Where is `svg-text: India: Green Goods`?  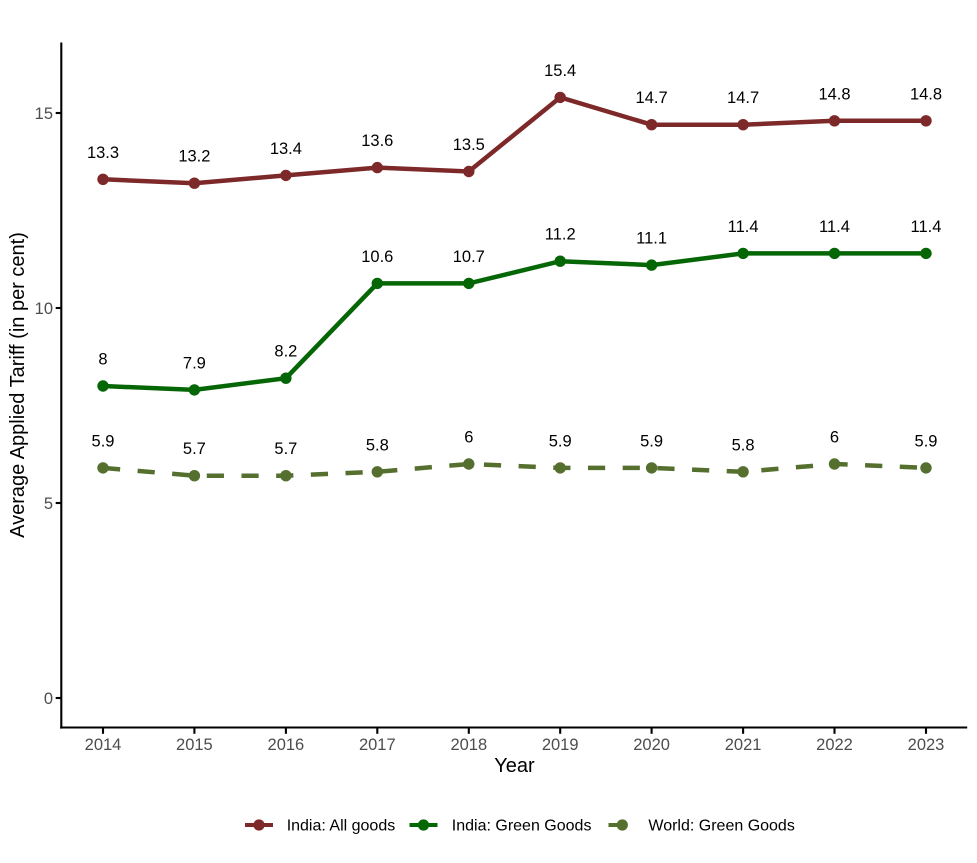
svg-text: India: Green Goods is located at coordinates (522, 826).